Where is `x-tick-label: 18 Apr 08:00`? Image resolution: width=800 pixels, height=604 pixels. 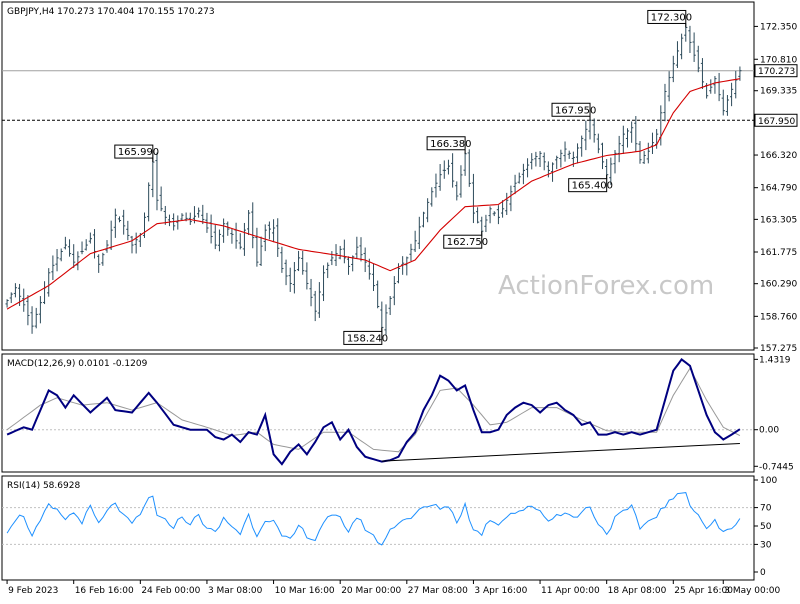
x-tick-label: 18 Apr 08:00 is located at coordinates (637, 591).